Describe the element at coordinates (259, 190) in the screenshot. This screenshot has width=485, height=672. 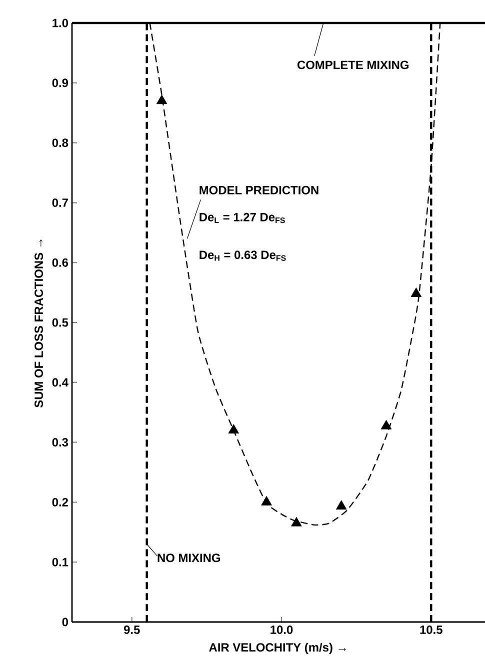
I see `annotation: MODEL PREDICTION` at that location.